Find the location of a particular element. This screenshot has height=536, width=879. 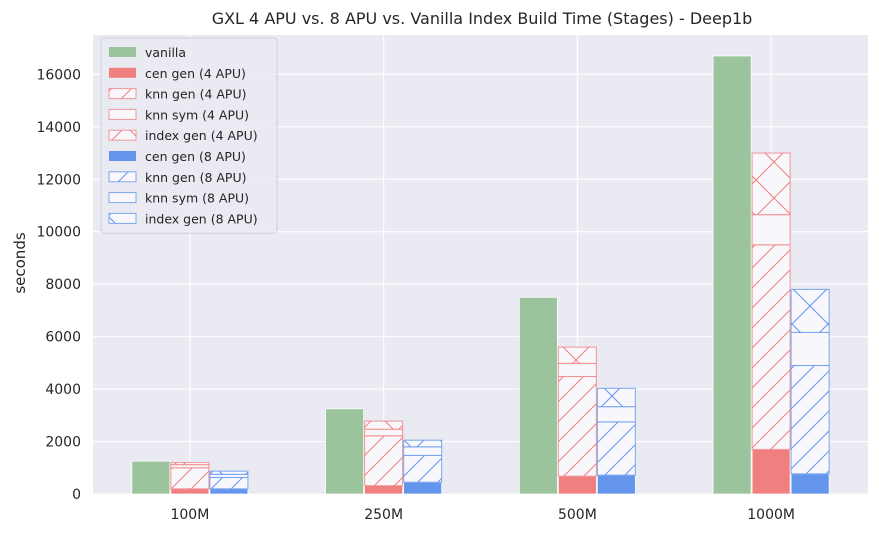

bar-knn-gen-8-apu--250m is located at coordinates (423, 468).